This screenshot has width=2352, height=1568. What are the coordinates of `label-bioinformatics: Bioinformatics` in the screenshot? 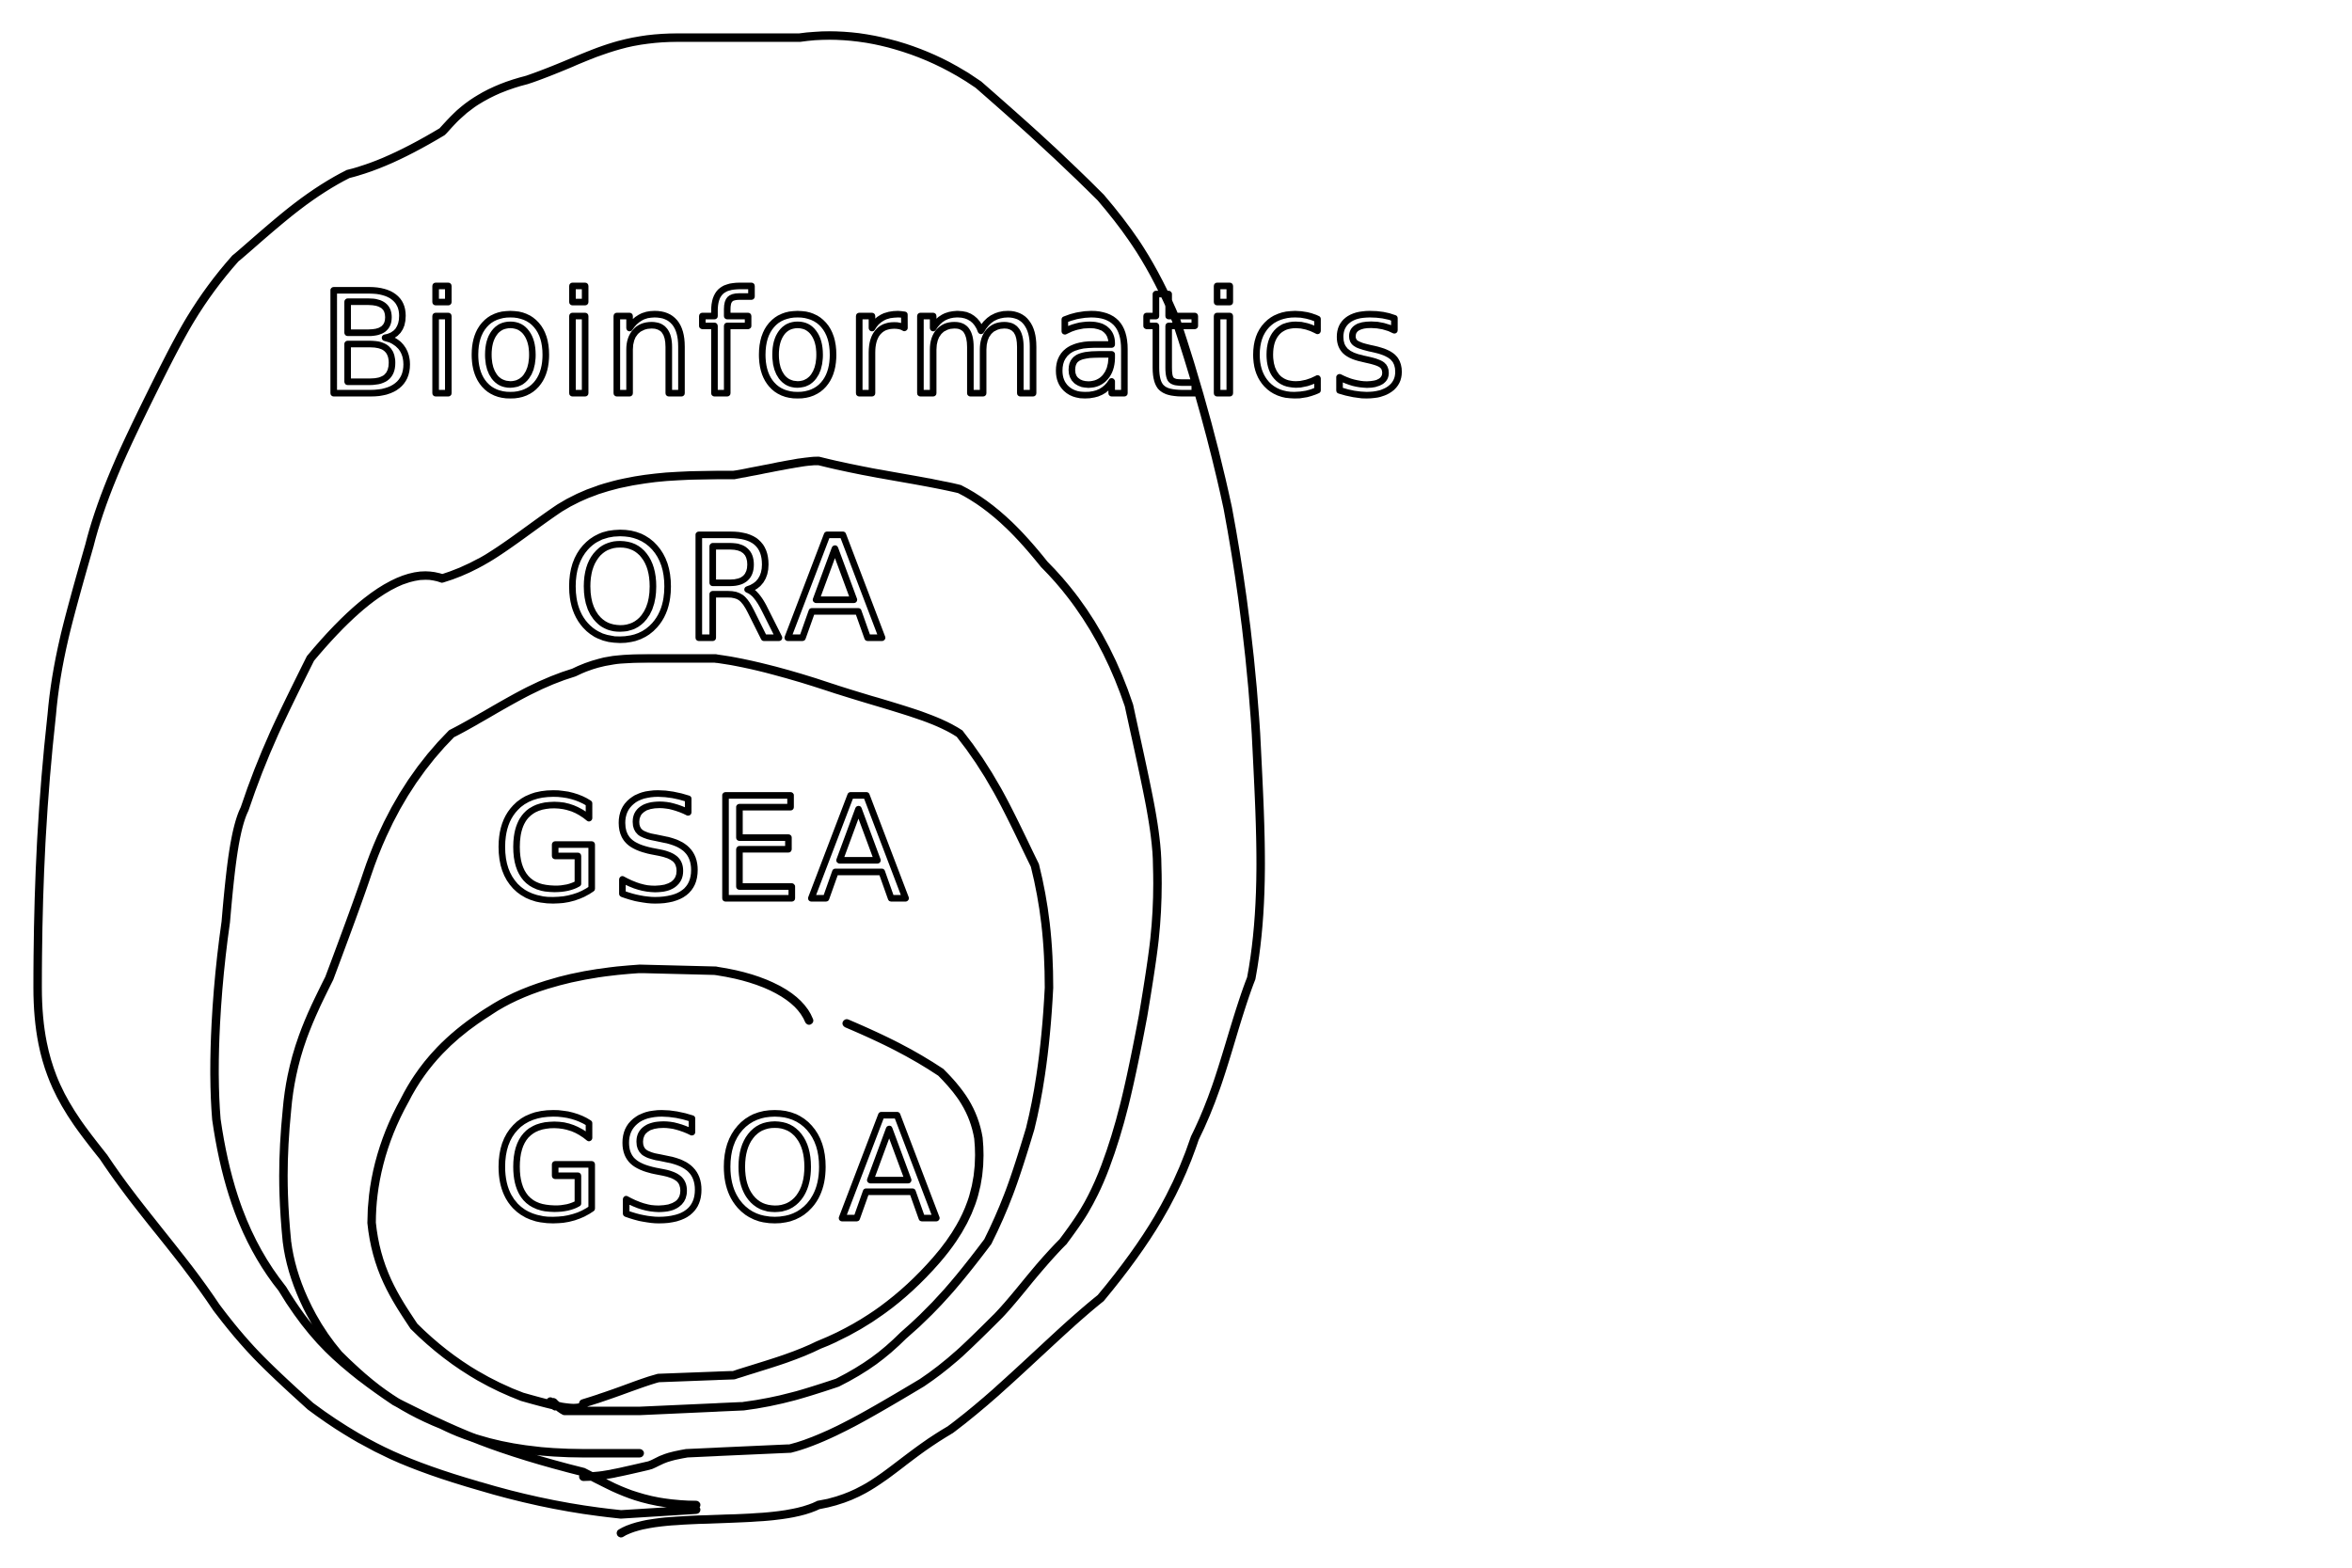 It's located at (865, 345).